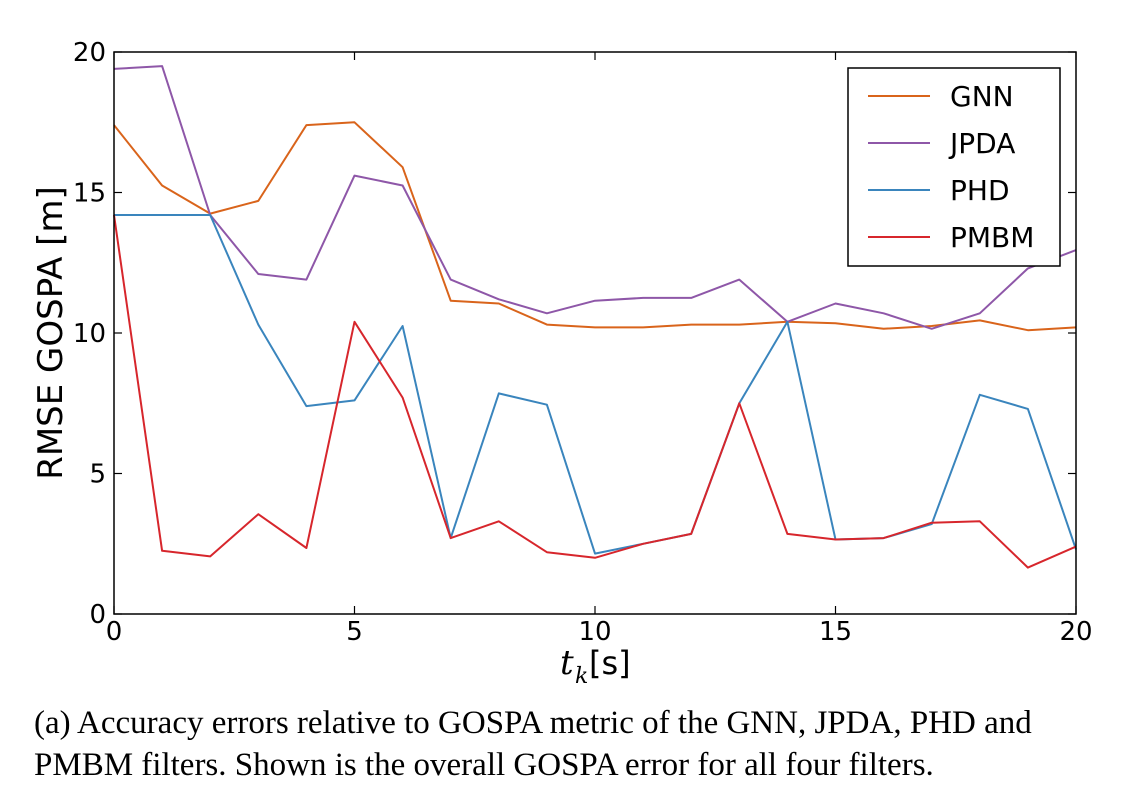 The height and width of the screenshot is (798, 1127). Describe the element at coordinates (114, 632) in the screenshot. I see `x-tick-label: 0` at that location.